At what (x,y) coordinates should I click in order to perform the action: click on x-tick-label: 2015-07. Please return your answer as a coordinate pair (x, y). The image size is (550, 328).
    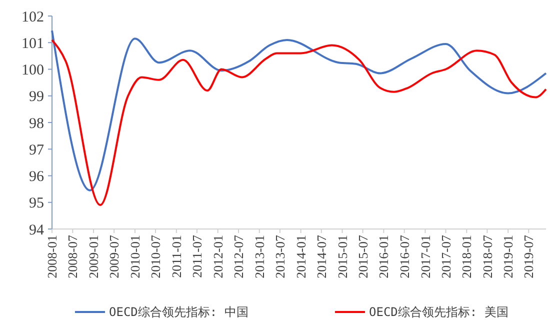
    Looking at the image, I should click on (362, 256).